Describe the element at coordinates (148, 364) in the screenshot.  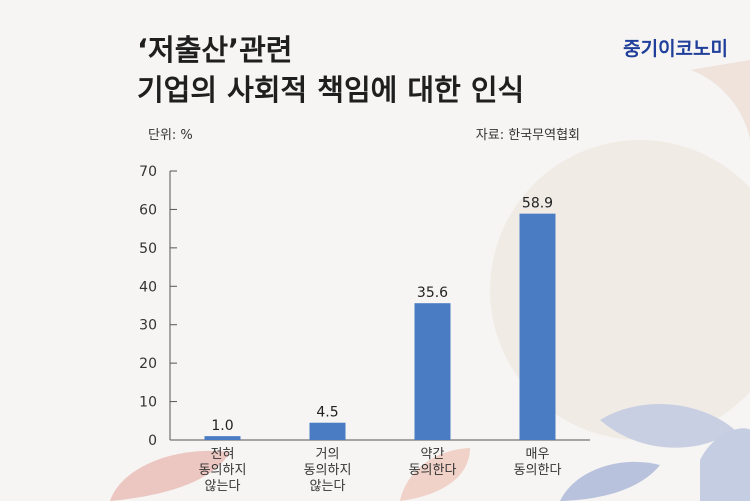
I see `y-tick-label: 20` at that location.